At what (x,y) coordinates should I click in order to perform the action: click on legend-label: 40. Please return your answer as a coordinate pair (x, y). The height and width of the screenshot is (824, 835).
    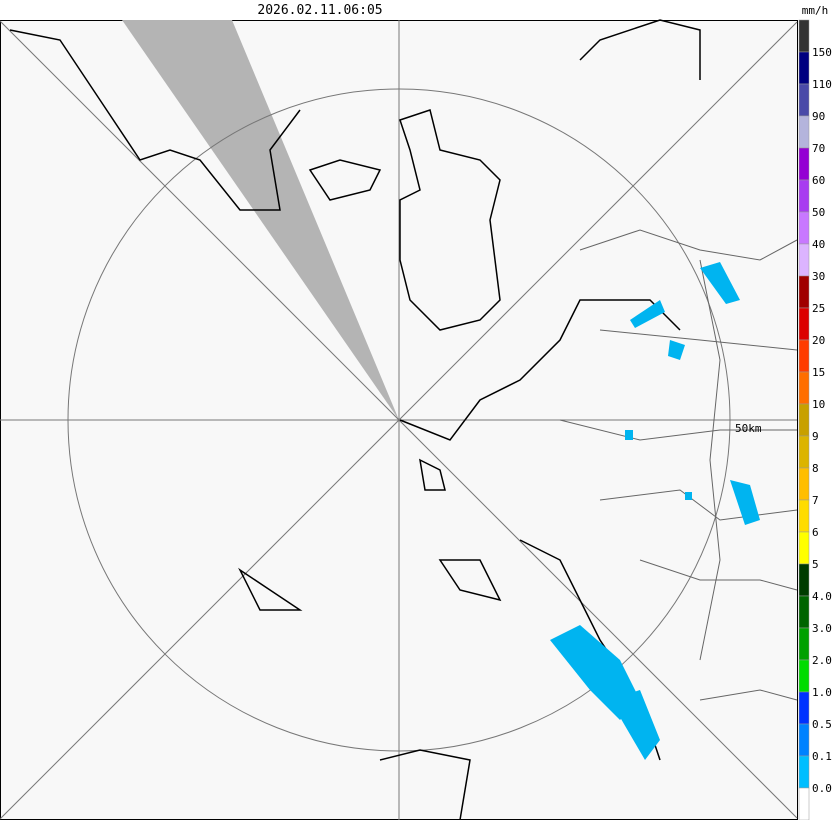
    Looking at the image, I should click on (818, 244).